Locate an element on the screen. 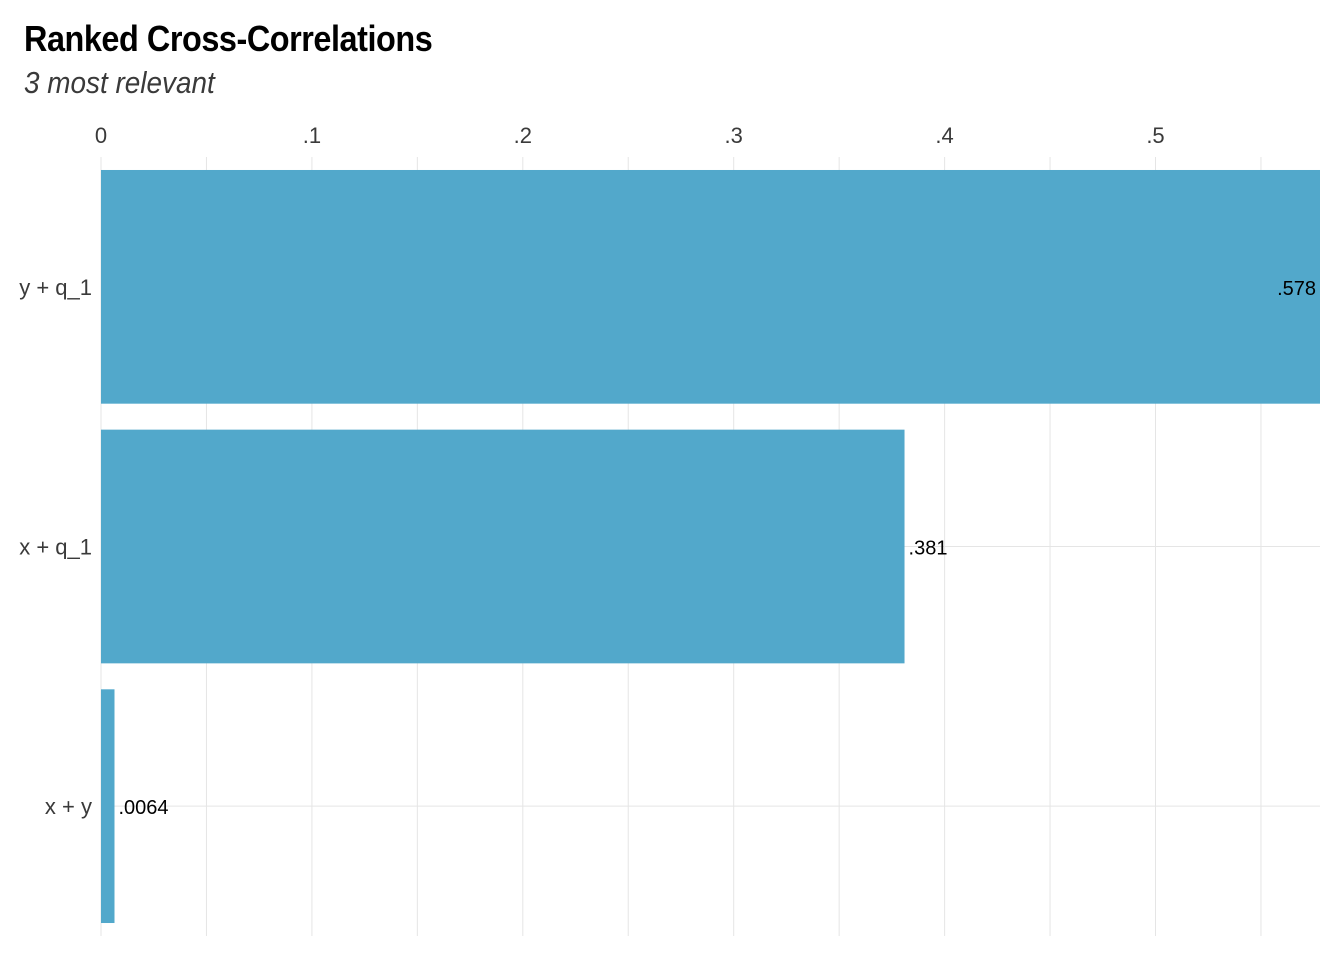  data-label: .0064 is located at coordinates (143, 808).